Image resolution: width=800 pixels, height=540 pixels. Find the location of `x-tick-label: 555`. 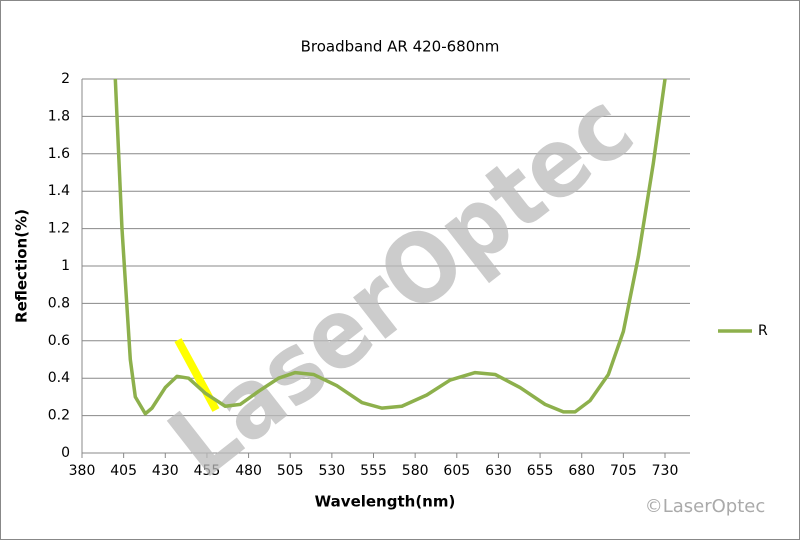

x-tick-label: 555 is located at coordinates (373, 471).